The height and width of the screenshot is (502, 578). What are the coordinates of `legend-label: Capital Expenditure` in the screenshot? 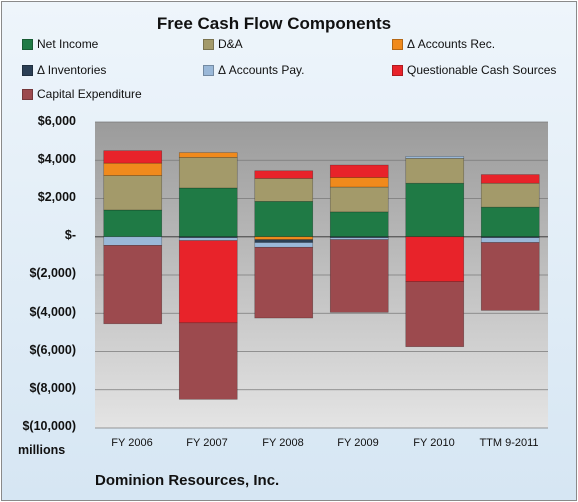 It's located at (89, 94).